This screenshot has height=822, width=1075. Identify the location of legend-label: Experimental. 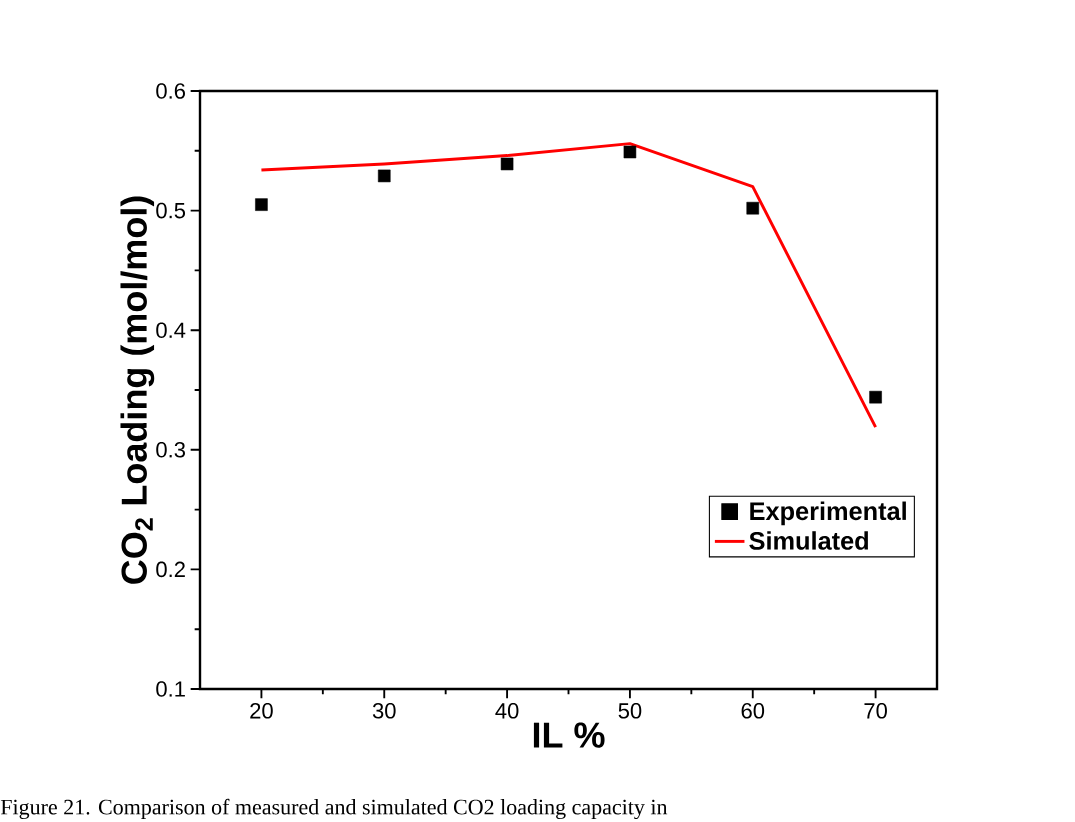
(828, 513).